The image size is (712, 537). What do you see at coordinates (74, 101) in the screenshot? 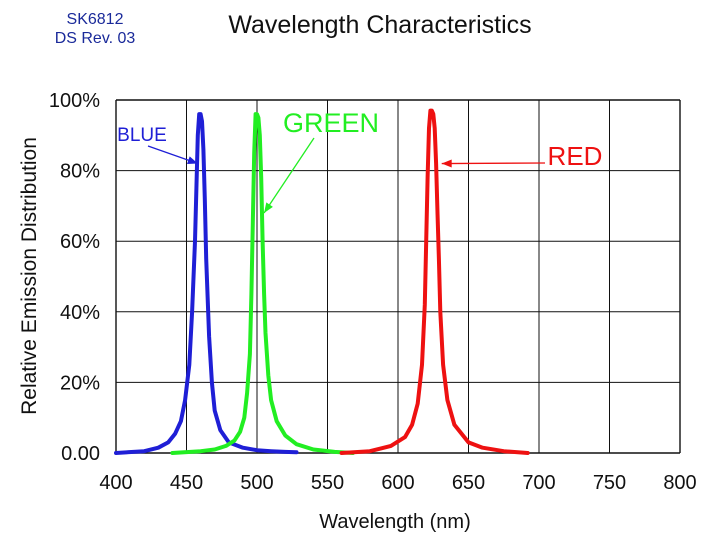
I see `y-tick-label: 100%` at bounding box center [74, 101].